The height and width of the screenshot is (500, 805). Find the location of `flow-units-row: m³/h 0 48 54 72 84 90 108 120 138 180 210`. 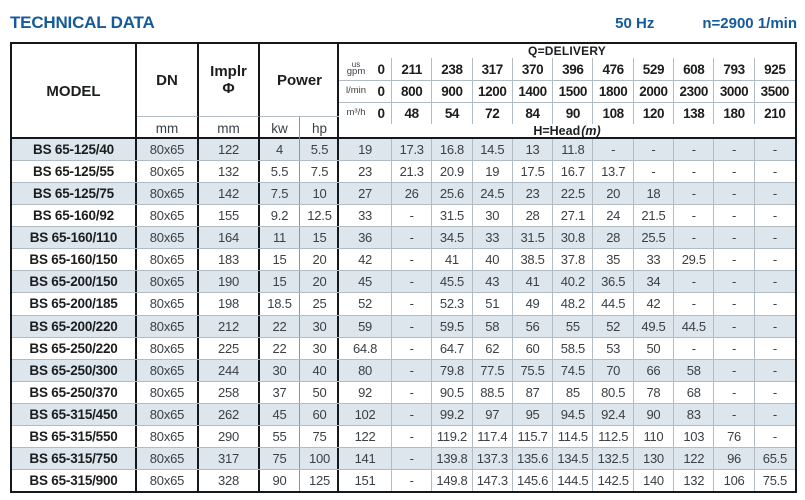

flow-units-row: m³/h 0 48 54 72 84 90 108 120 138 180 210 is located at coordinates (567, 113).